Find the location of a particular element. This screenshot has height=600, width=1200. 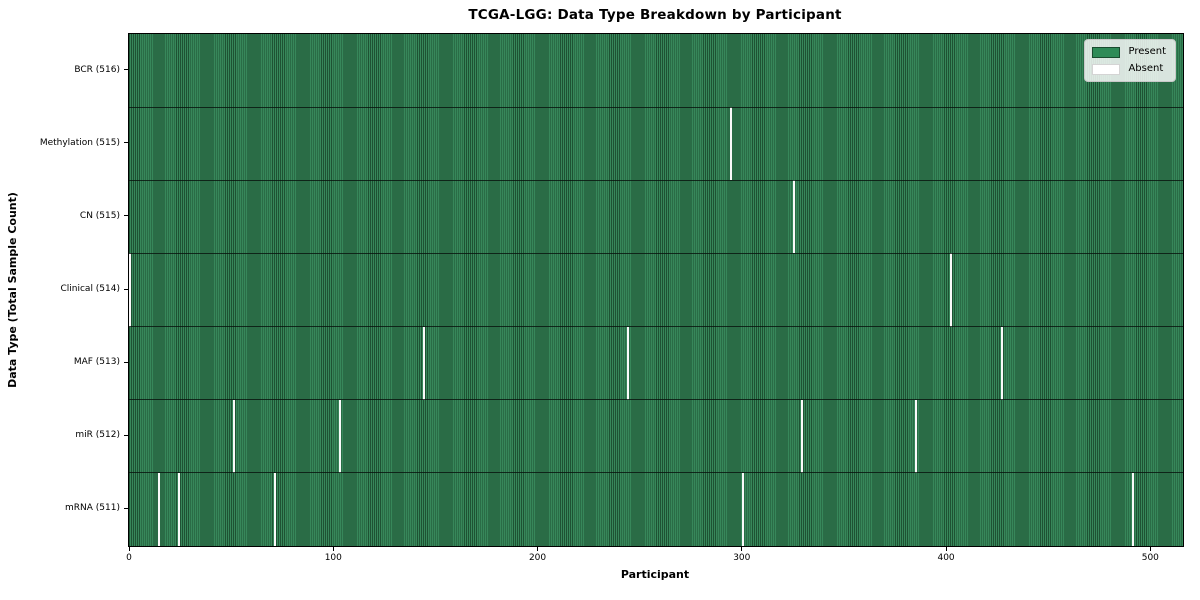

legend-entry-absent: Absent is located at coordinates (1129, 69).